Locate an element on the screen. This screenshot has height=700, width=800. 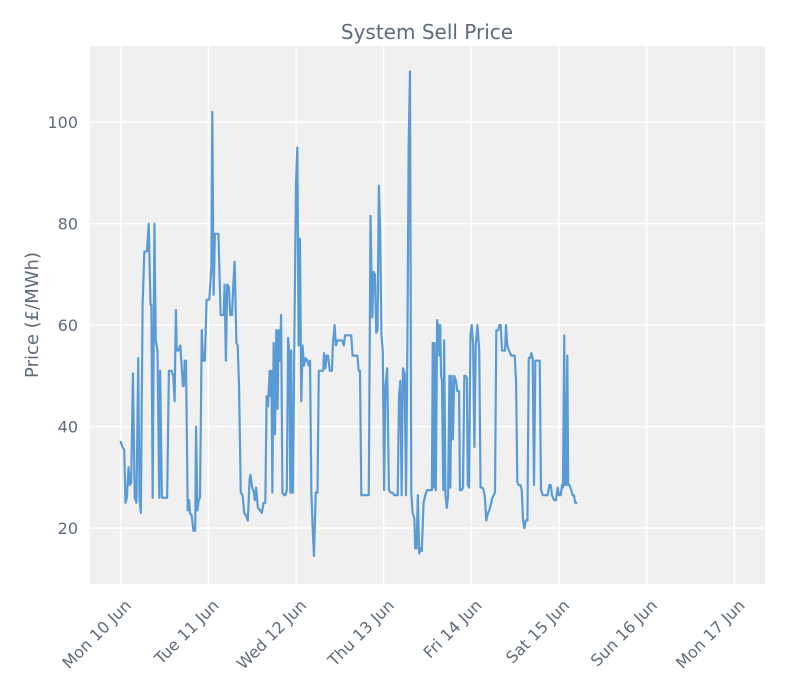
x-tick-label: Wed 12 Jun is located at coordinates (271, 634).